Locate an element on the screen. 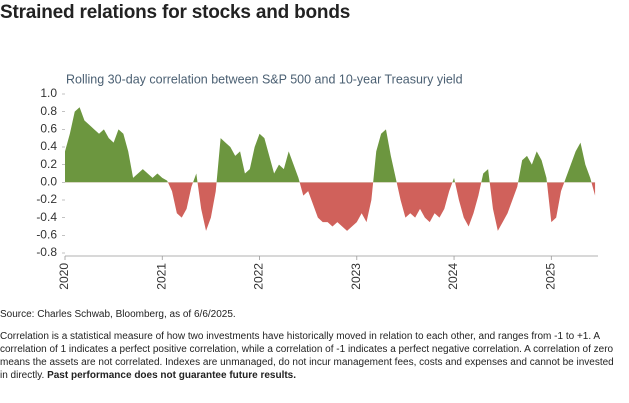  x-tick-label: 2023 is located at coordinates (356, 276).